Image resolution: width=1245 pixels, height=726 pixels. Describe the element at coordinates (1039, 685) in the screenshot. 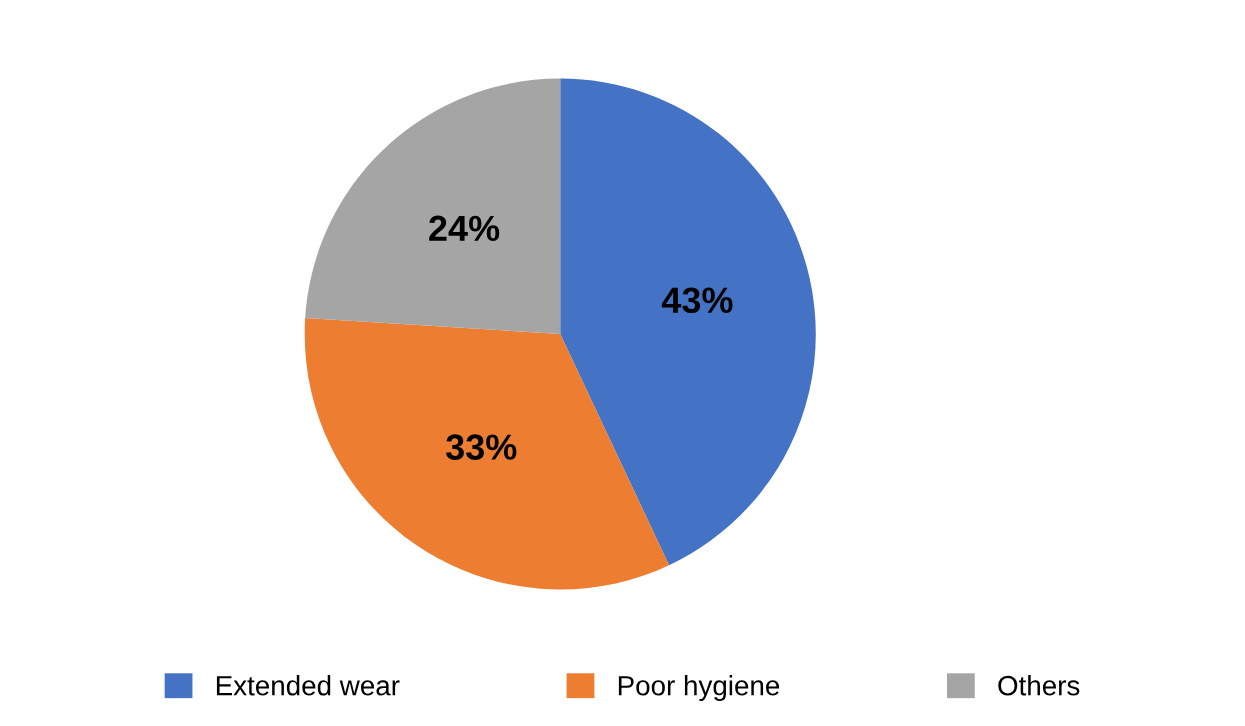

I see `legend-label: Others` at that location.